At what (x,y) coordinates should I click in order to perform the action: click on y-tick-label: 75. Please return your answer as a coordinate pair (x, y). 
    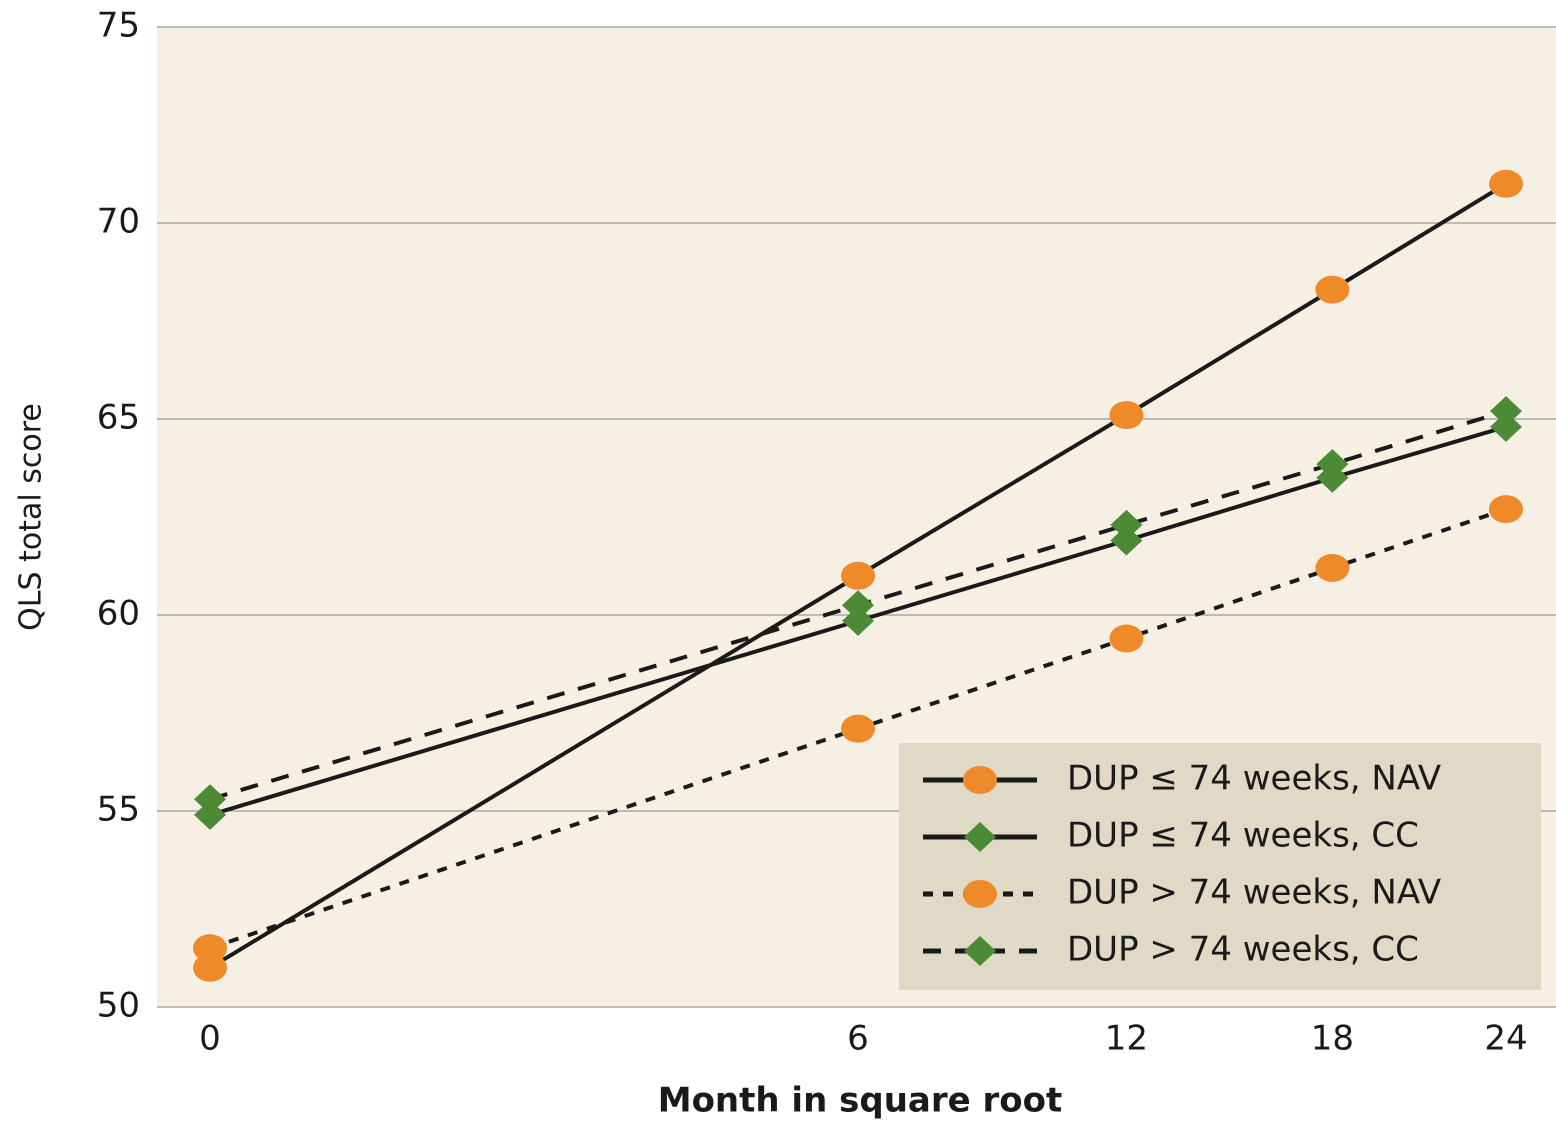
    Looking at the image, I should click on (118, 26).